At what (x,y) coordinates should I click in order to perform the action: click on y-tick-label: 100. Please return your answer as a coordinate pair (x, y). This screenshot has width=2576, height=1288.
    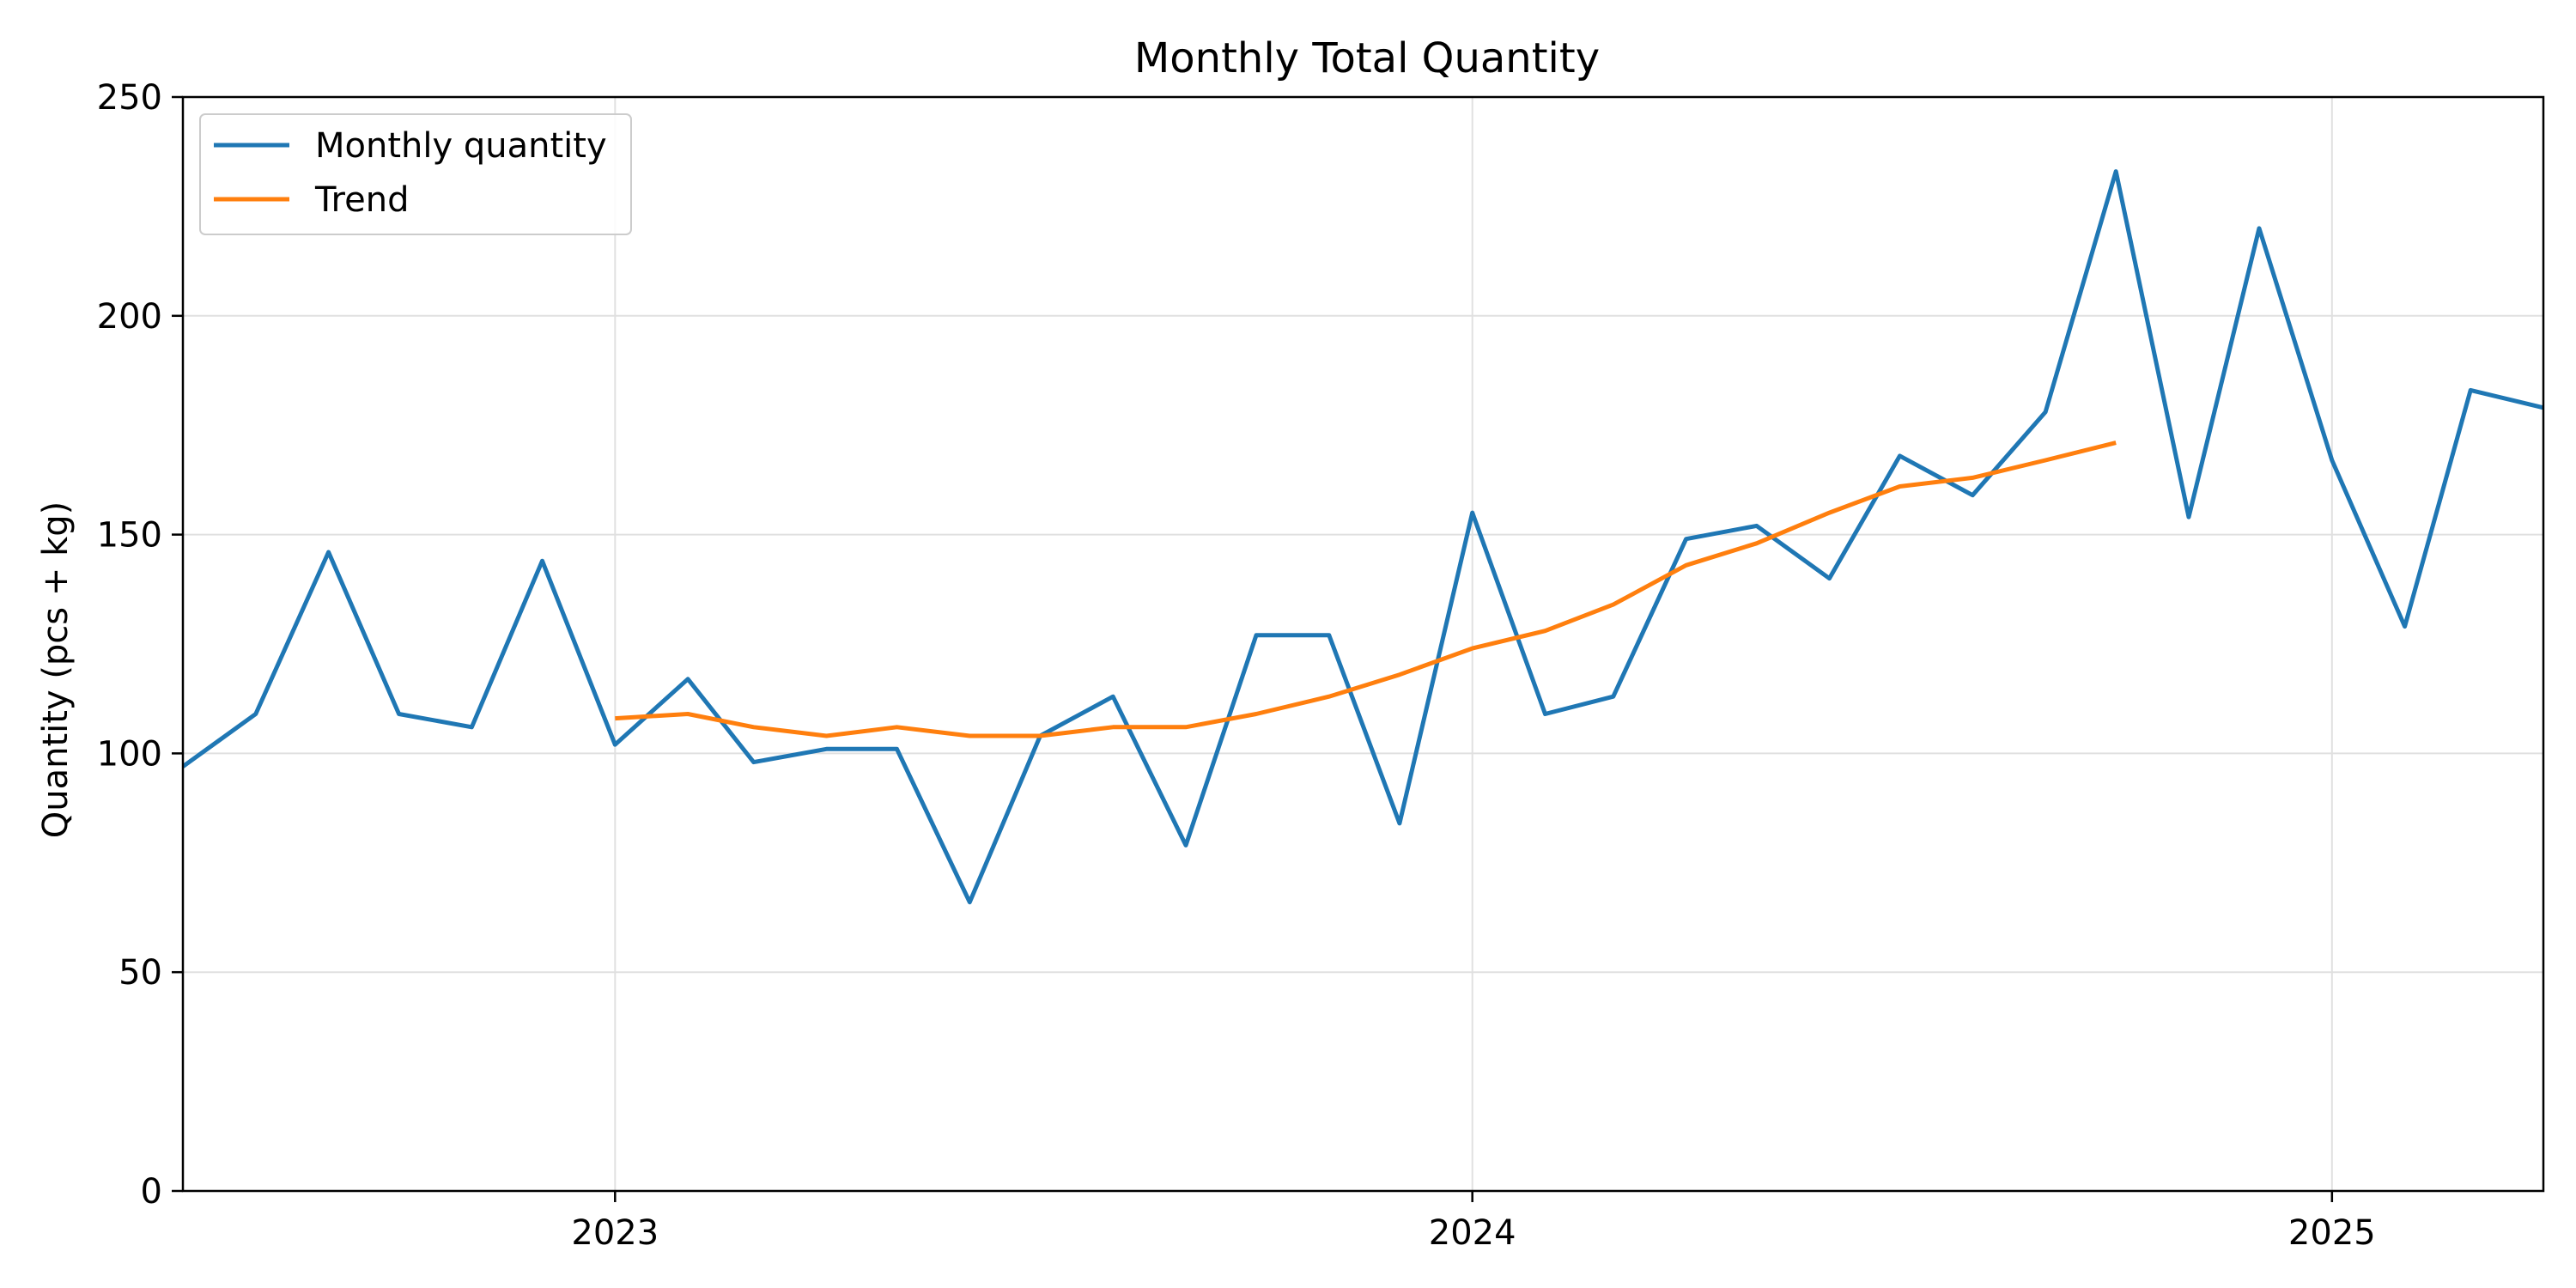
    Looking at the image, I should click on (129, 754).